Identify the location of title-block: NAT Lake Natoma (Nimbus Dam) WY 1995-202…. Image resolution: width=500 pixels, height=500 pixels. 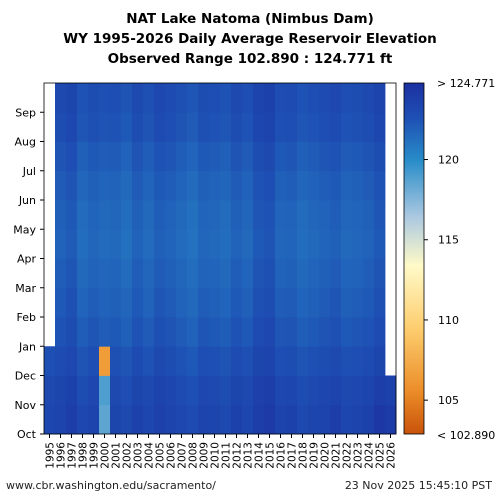
(250, 39).